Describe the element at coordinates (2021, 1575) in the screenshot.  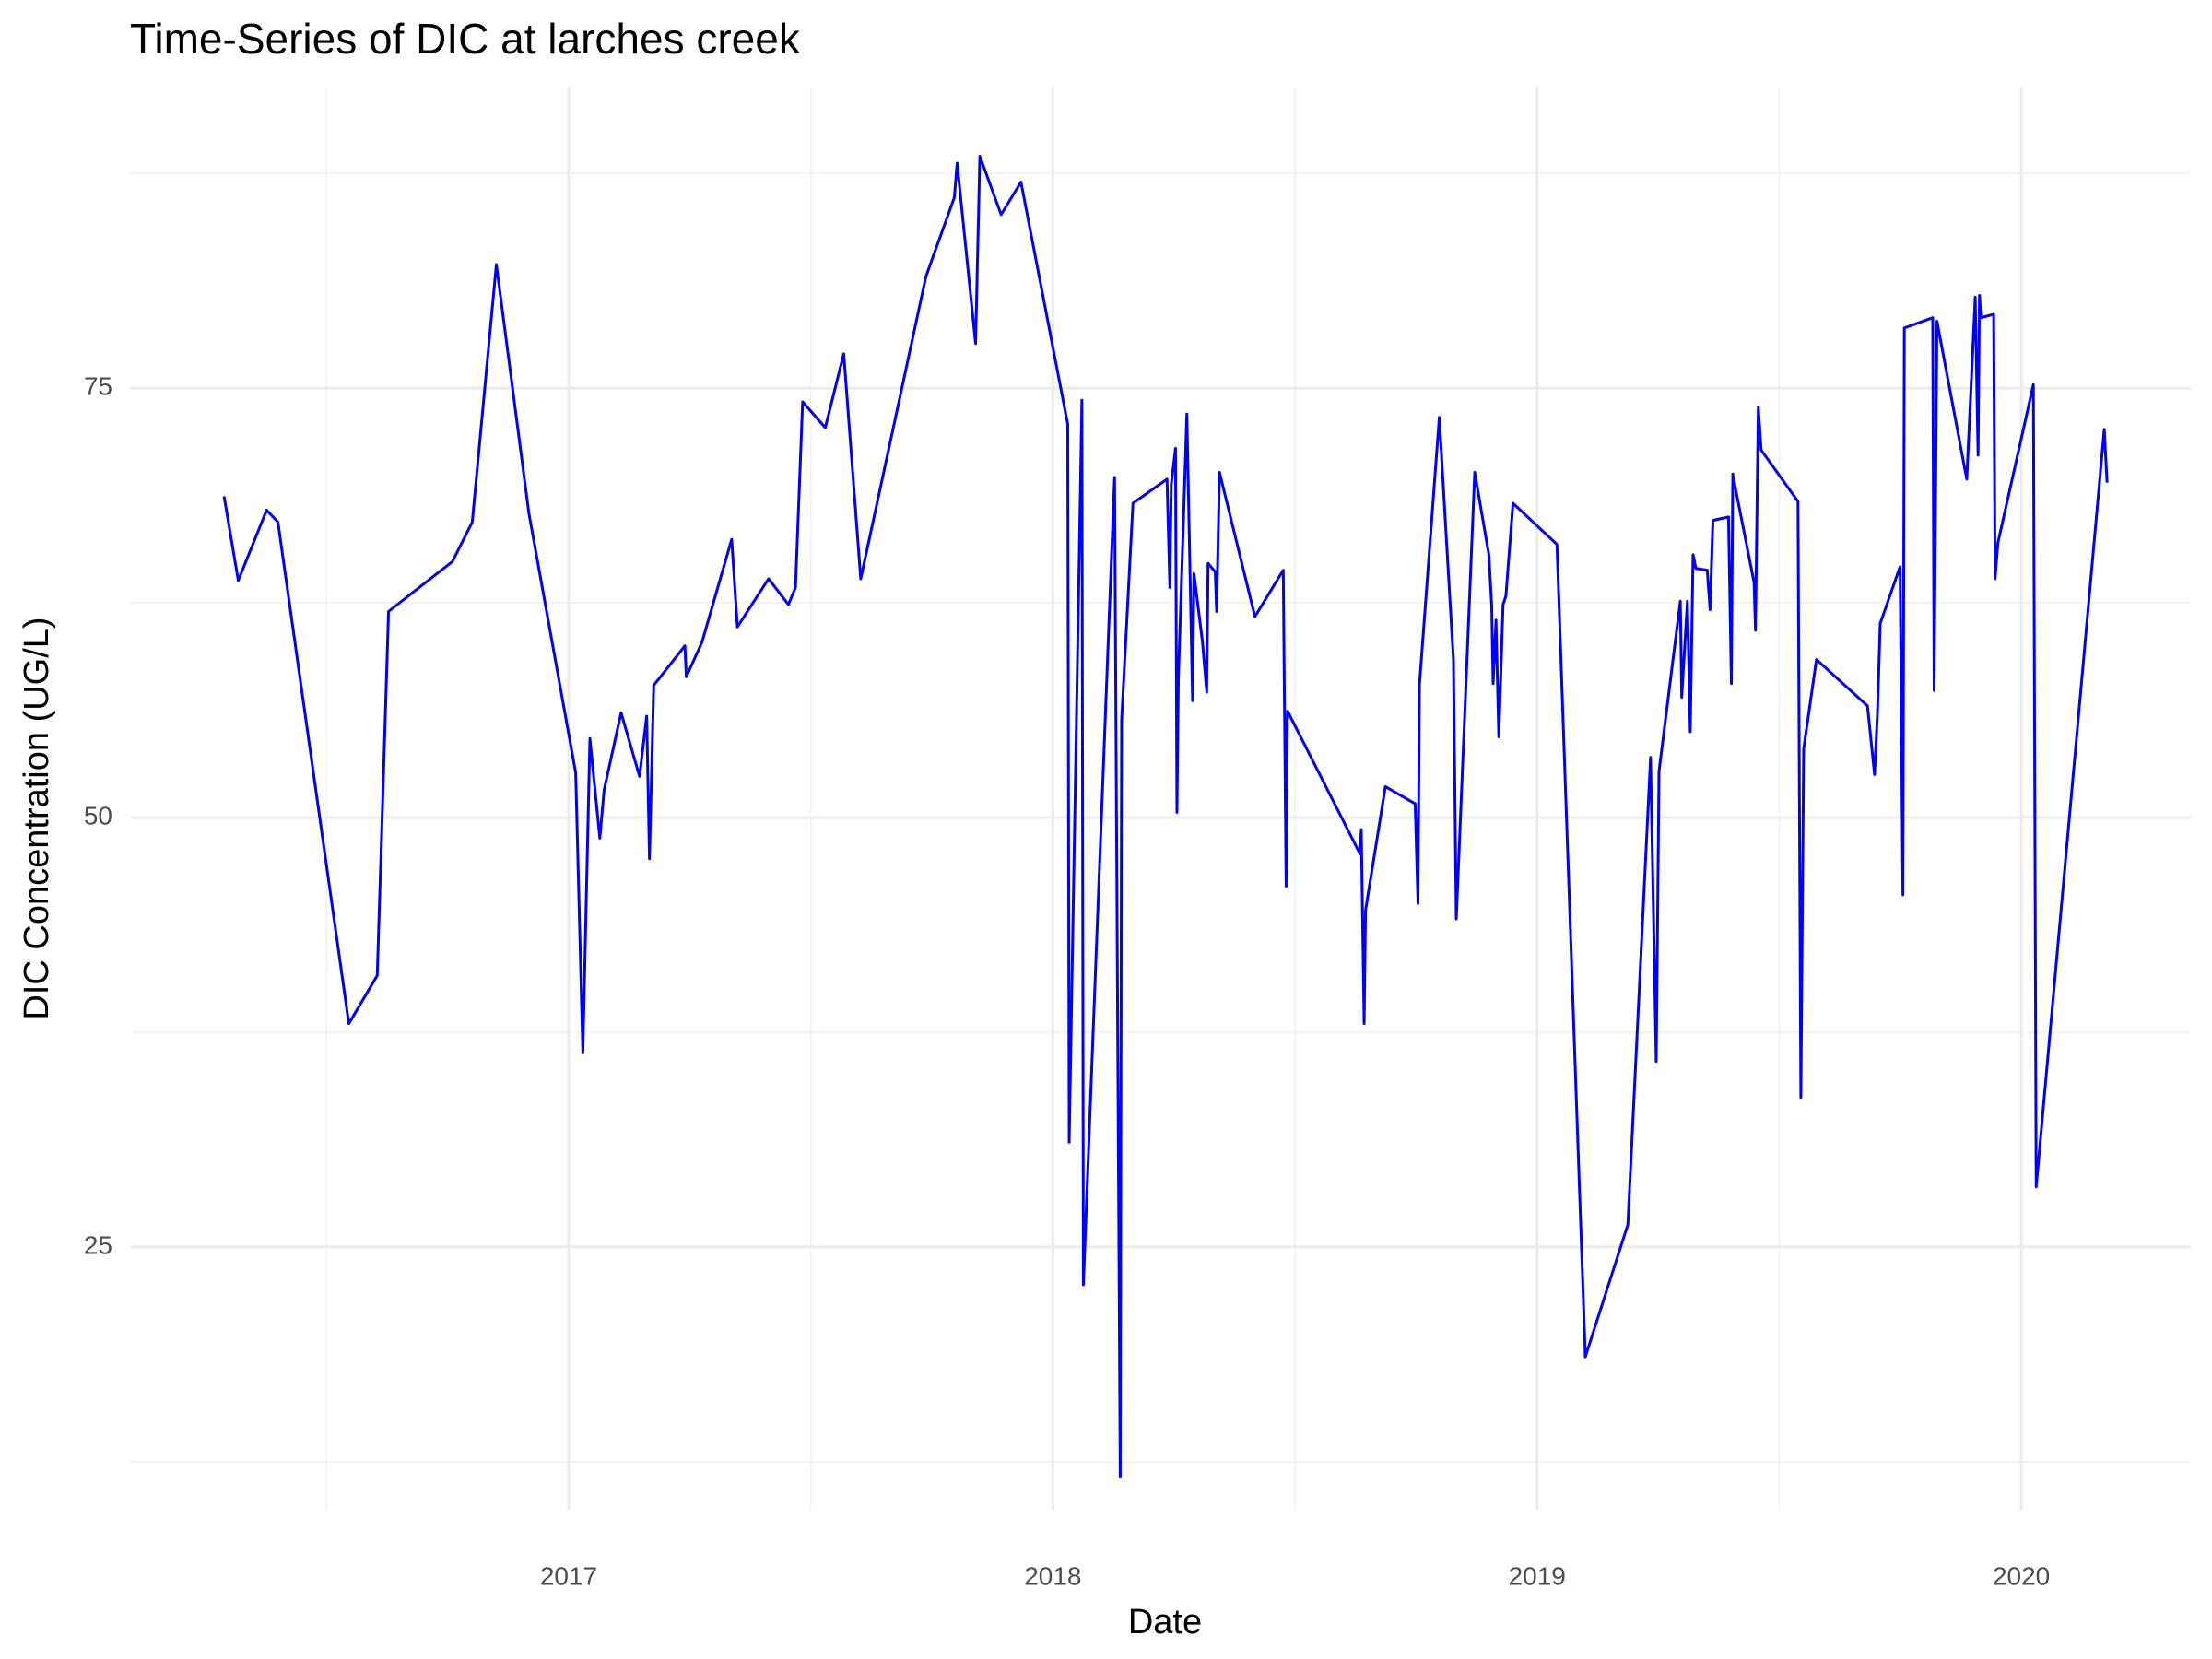
I see `x-tick-label: 2020` at that location.